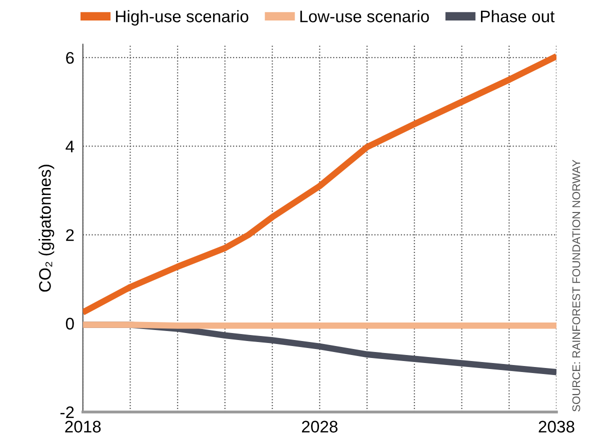  I want to click on x-tick-label: 2038, so click(556, 426).